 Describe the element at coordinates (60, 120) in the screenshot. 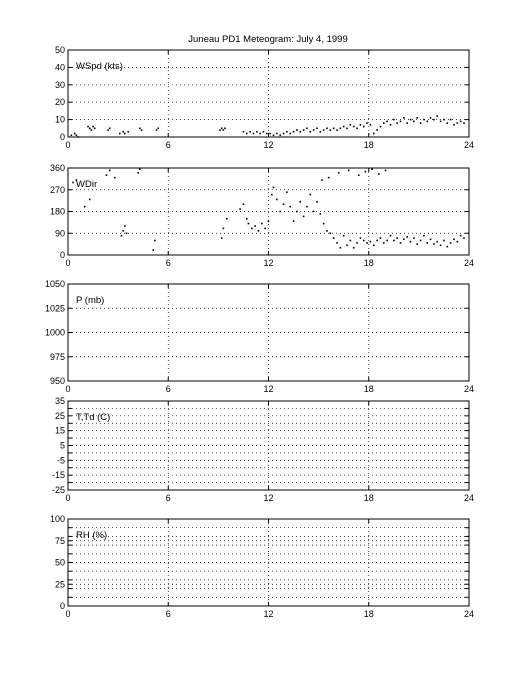

I see `y-tick-label: 10` at that location.